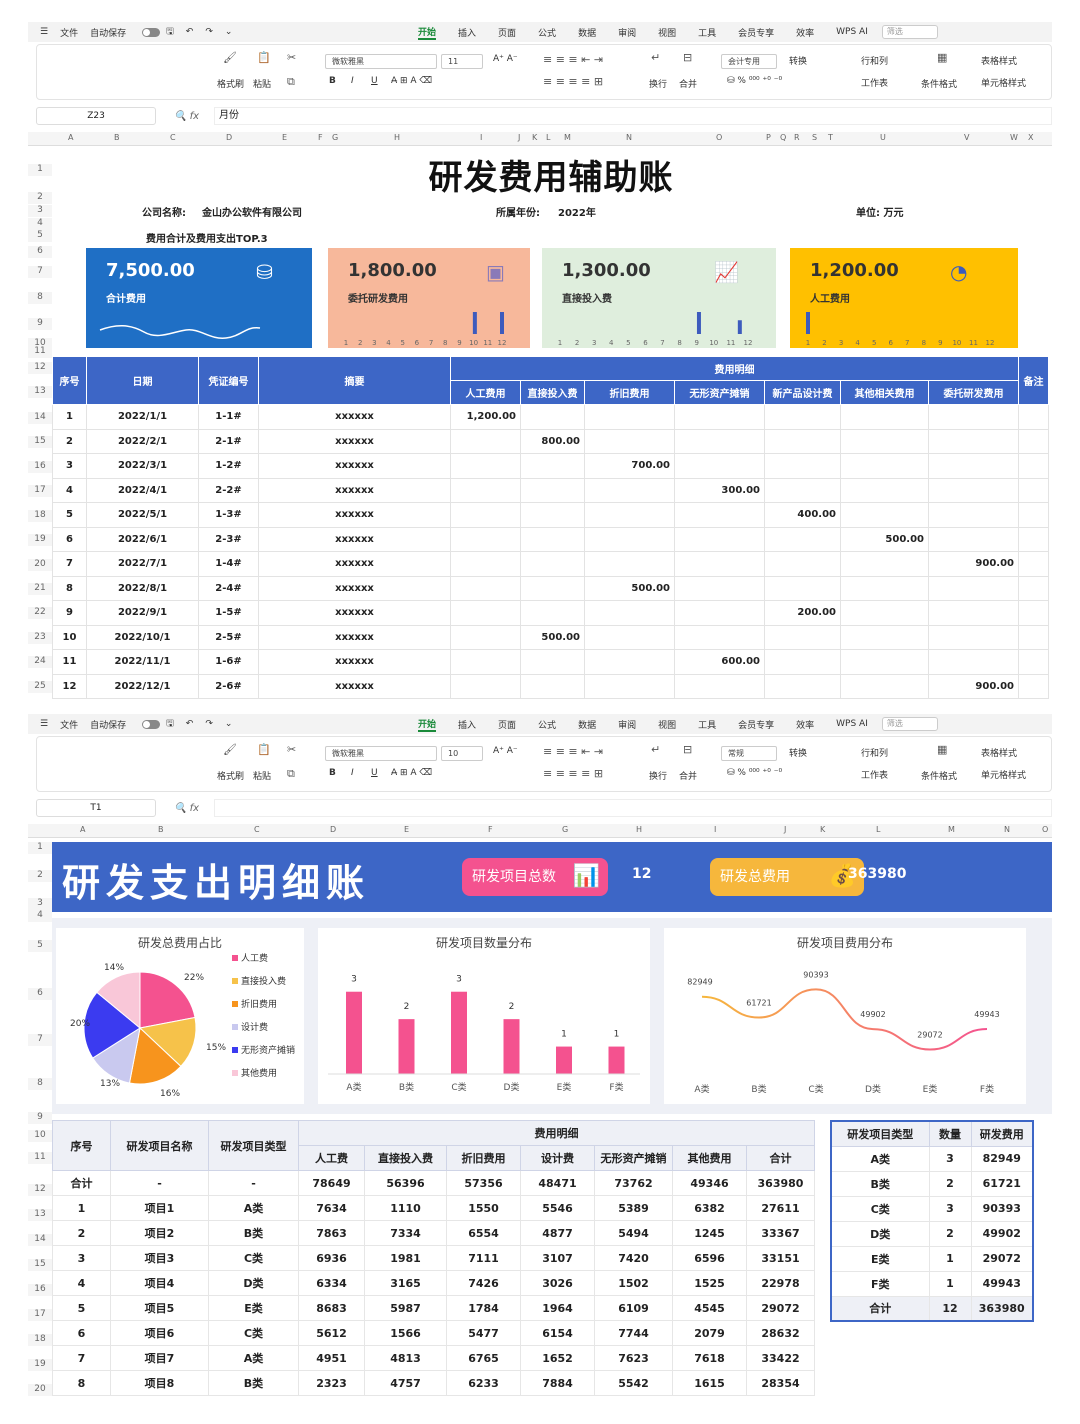 Image resolution: width=1080 pixels, height=1424 pixels. What do you see at coordinates (535, 137) in the screenshot?
I see `column-header: K` at bounding box center [535, 137].